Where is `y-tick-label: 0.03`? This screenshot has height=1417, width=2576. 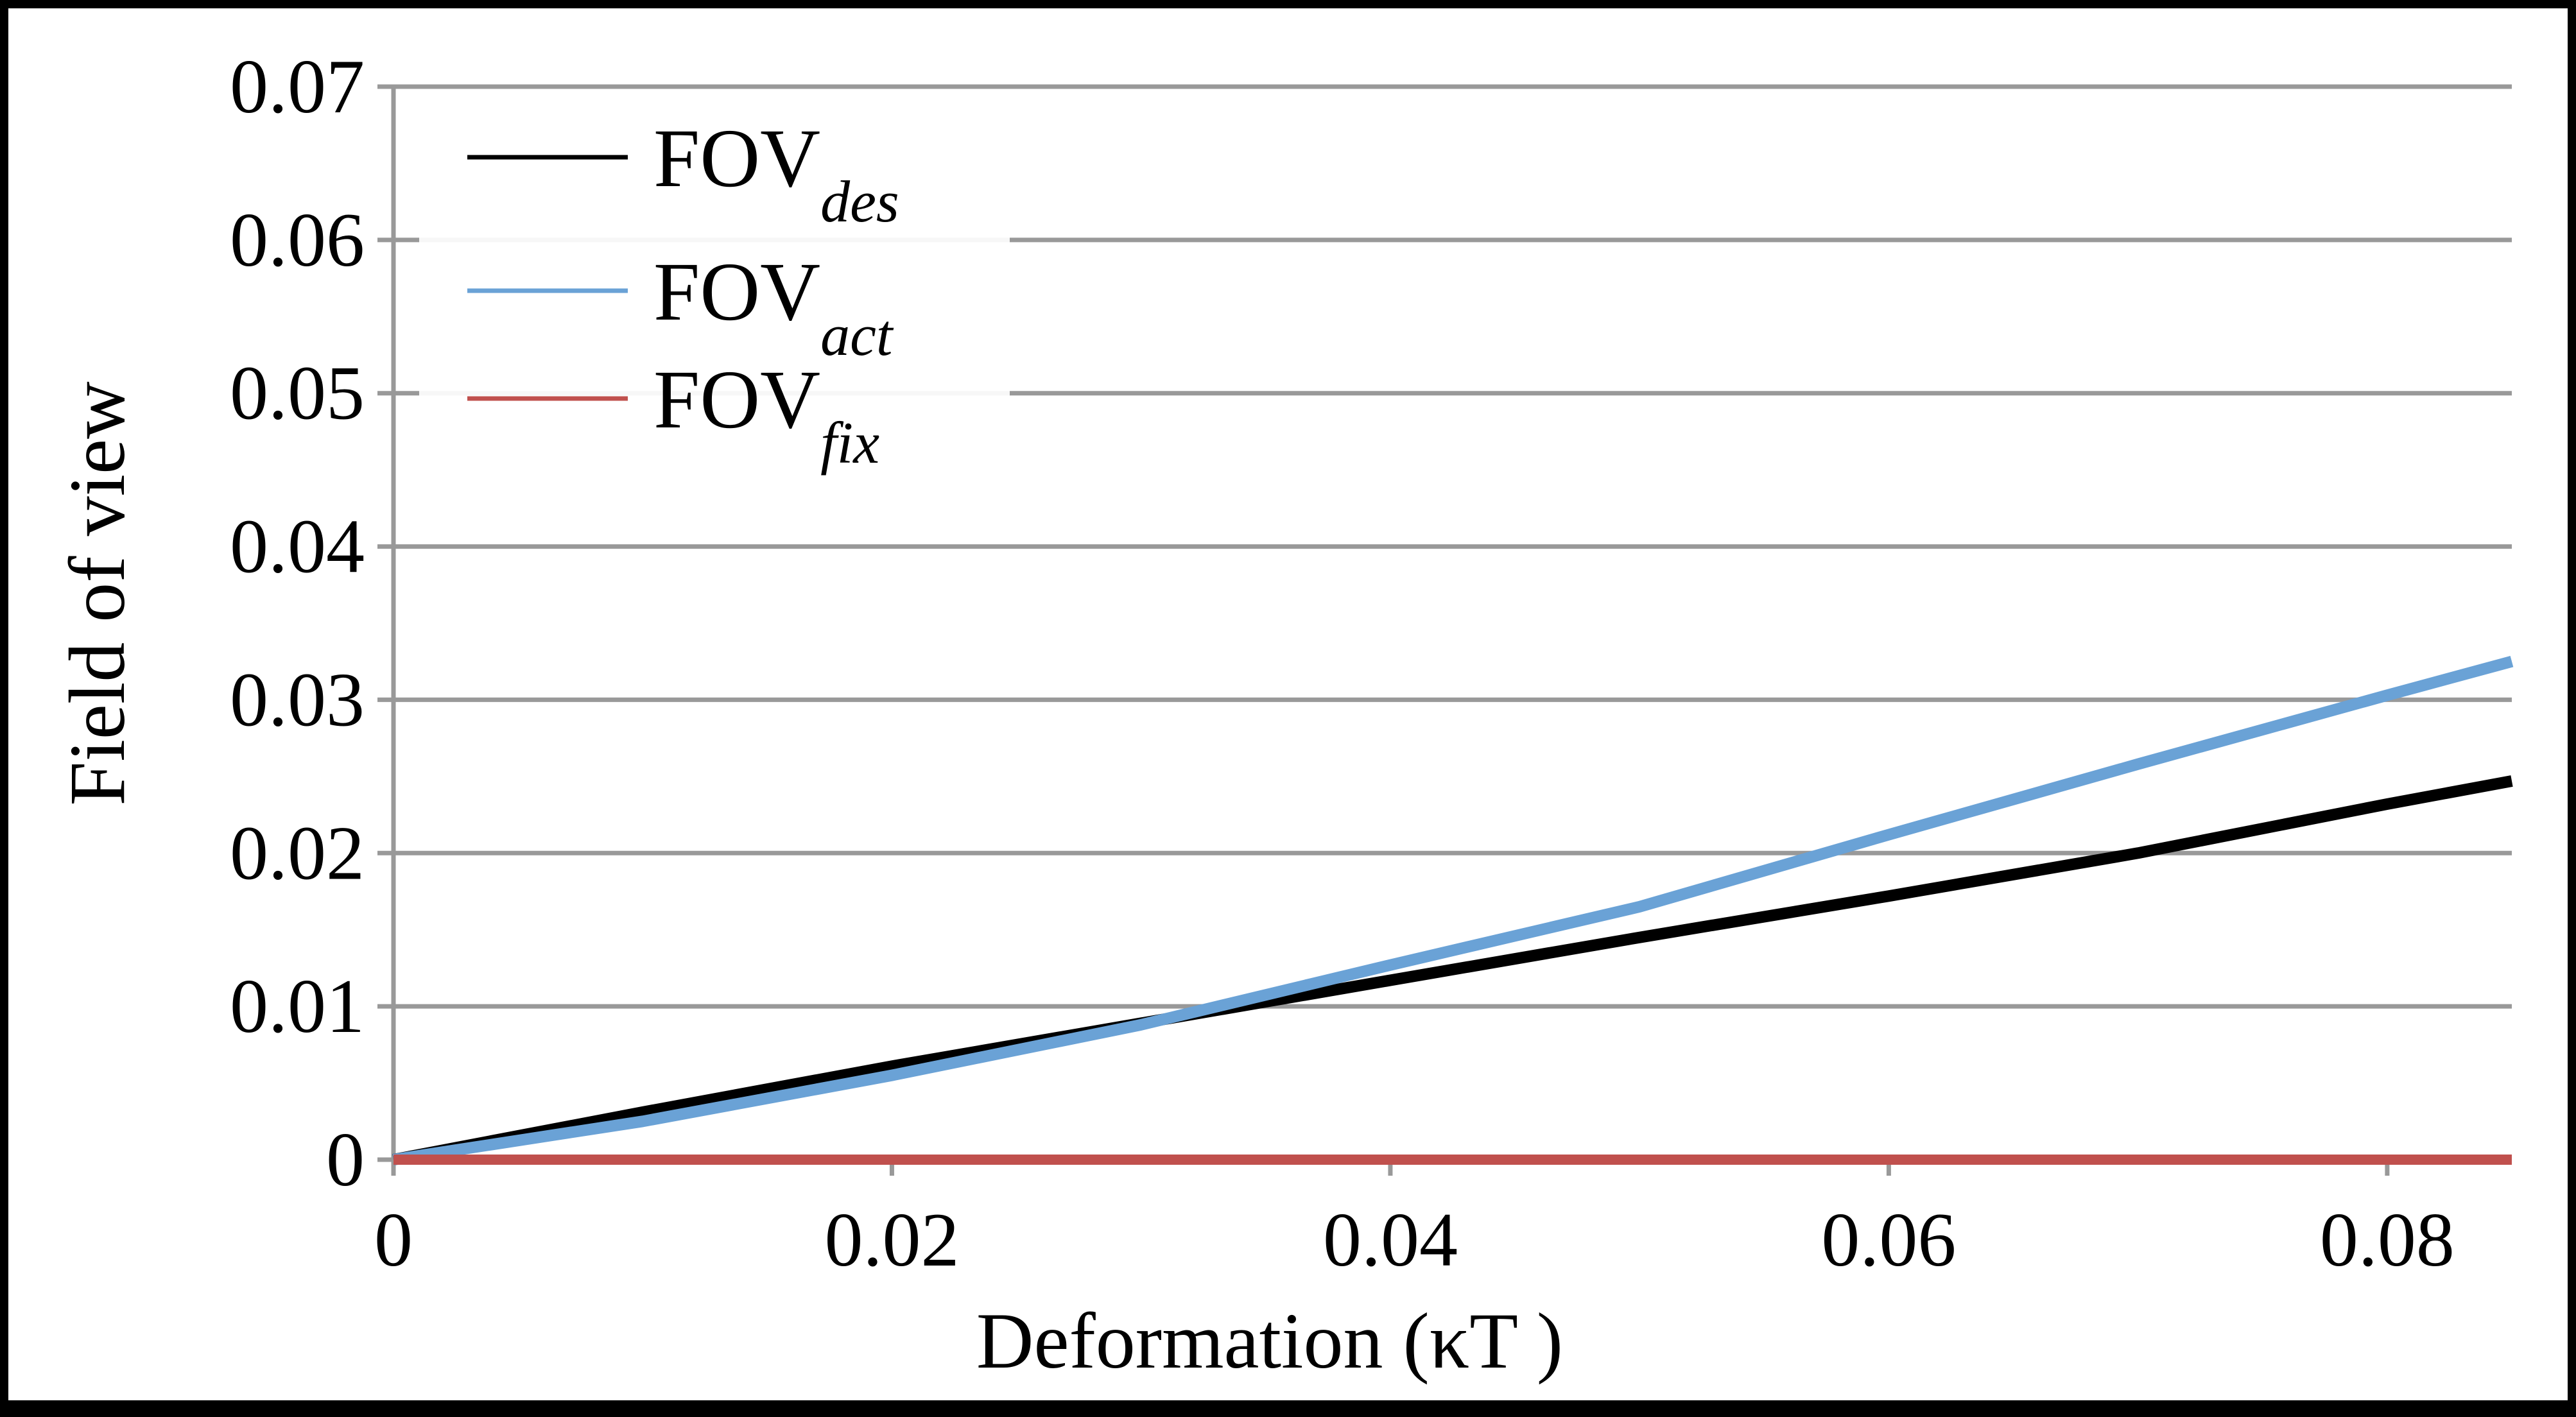 y-tick-label: 0.03 is located at coordinates (298, 700).